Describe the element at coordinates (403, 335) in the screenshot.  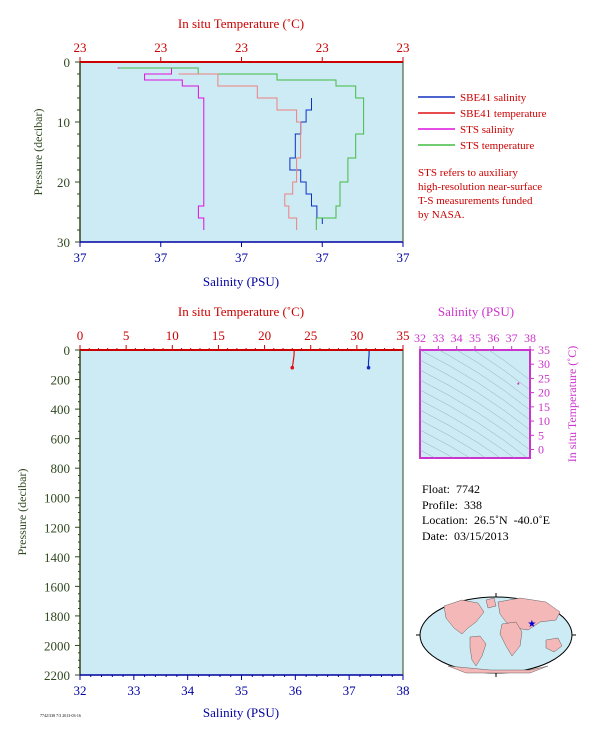
I see `bottom-temp-tick-label: 35` at that location.